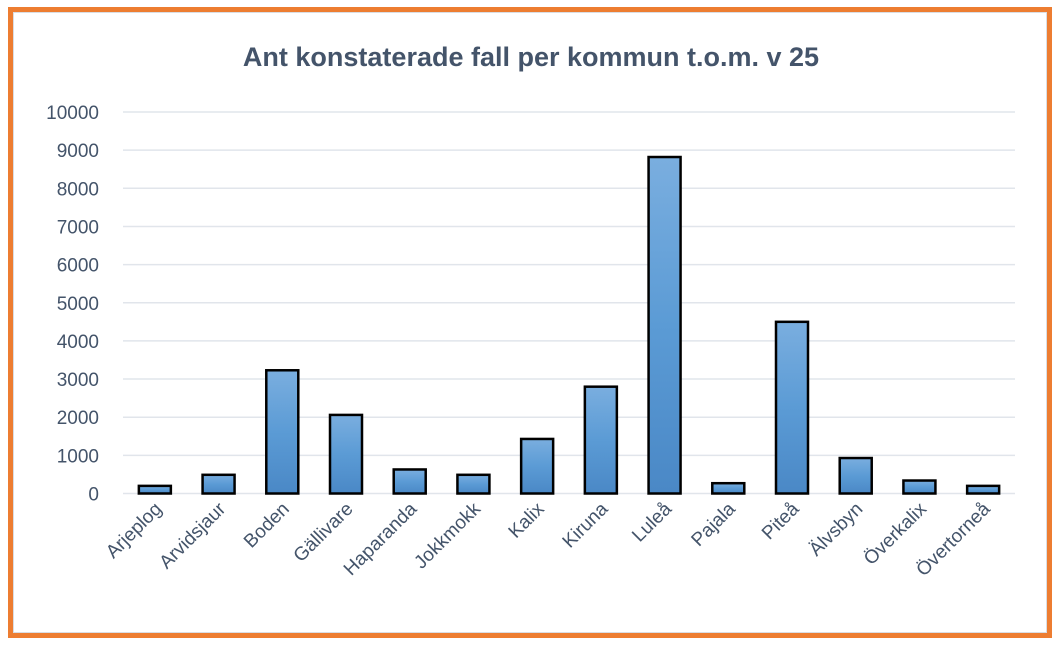 This screenshot has height=652, width=1063. Describe the element at coordinates (282, 432) in the screenshot. I see `bar-boden` at that location.